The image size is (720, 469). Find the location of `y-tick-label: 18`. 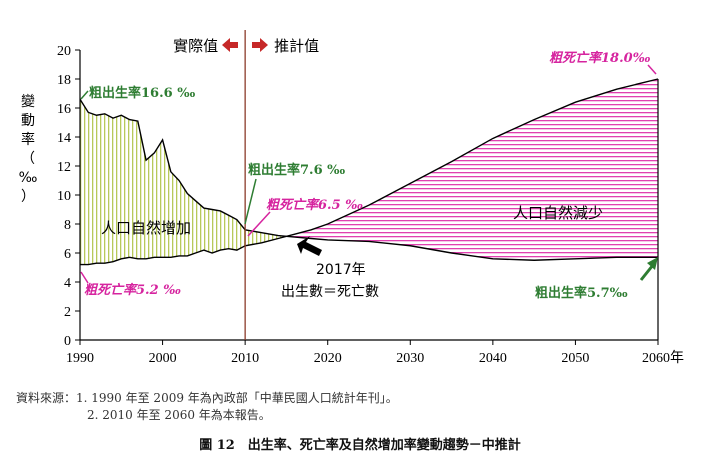

y-tick-label: 18 is located at coordinates (64, 80).